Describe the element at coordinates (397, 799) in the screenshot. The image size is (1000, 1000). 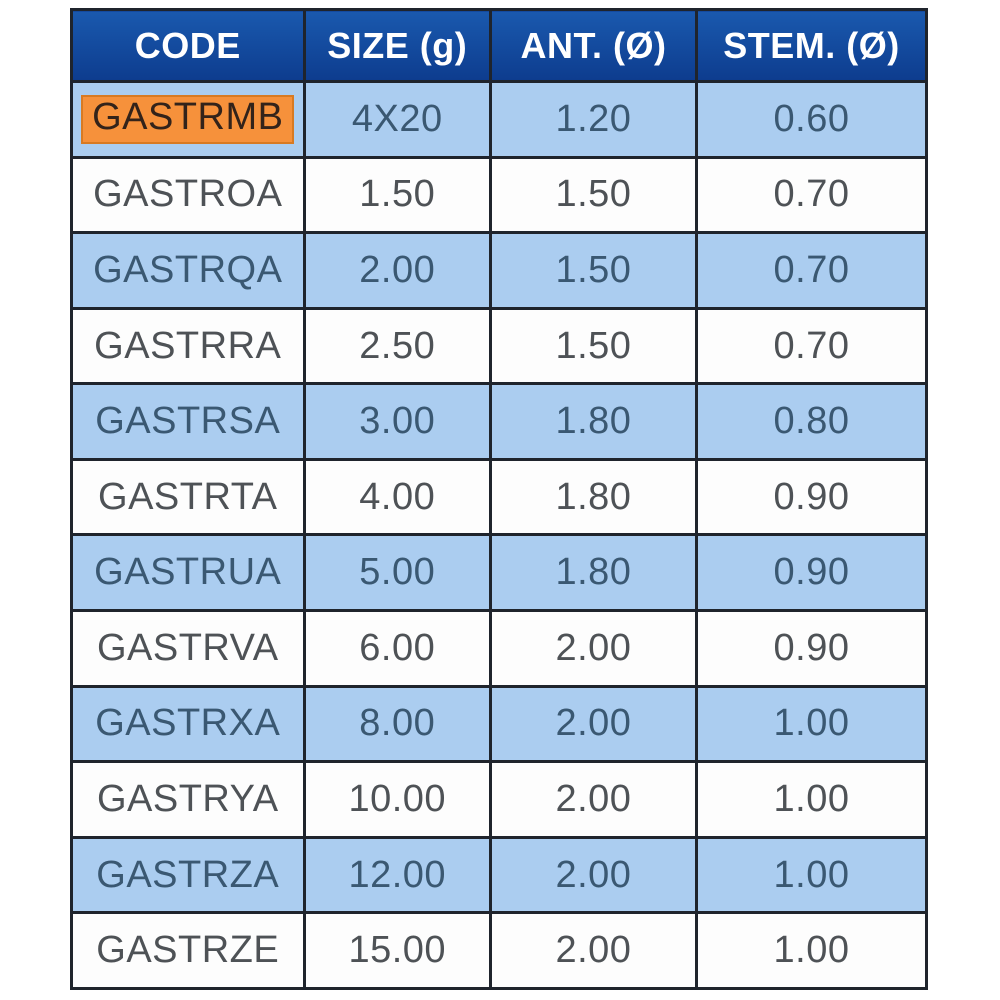
I see `size-cell: 10.00` at that location.